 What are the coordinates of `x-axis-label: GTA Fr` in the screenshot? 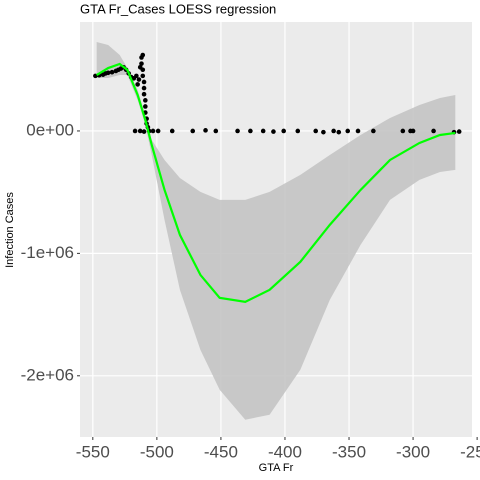 It's located at (276, 468).